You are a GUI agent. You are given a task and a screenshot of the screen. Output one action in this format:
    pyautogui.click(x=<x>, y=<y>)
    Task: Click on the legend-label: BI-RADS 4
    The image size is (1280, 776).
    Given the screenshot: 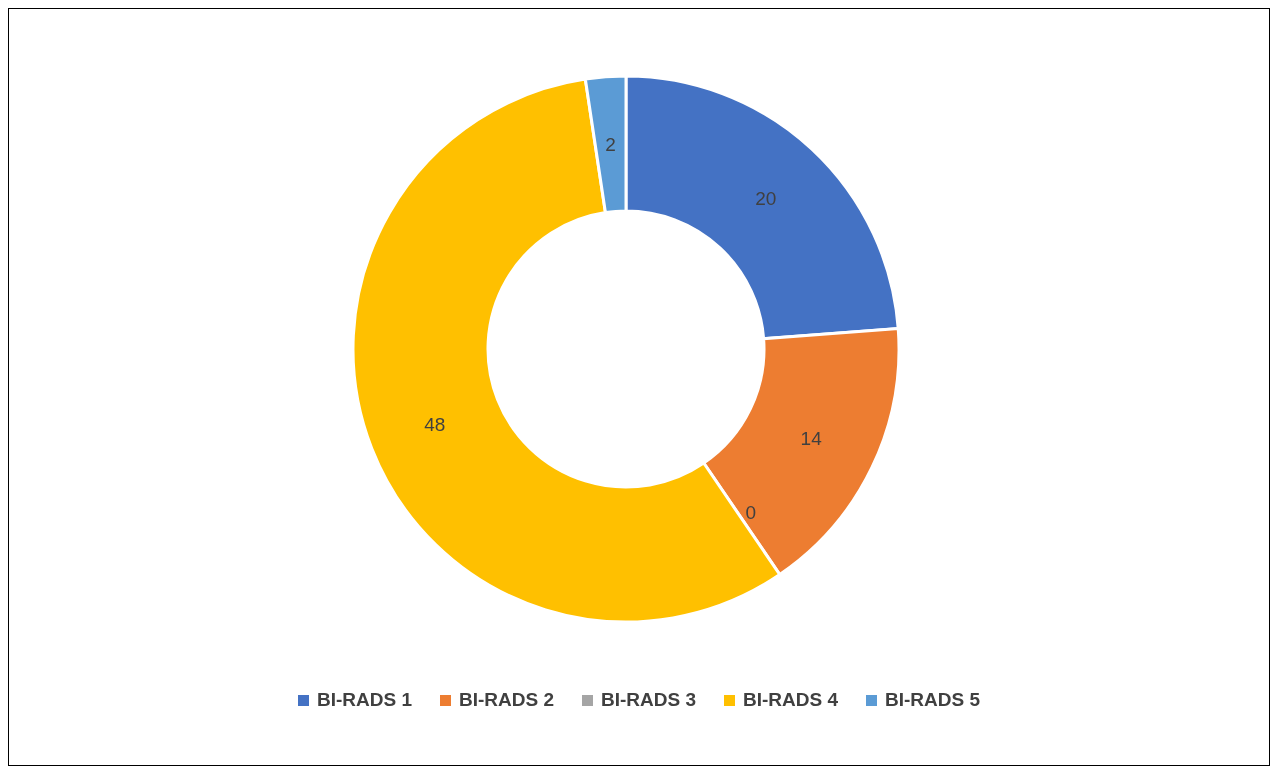 What is the action you would take?
    pyautogui.click(x=791, y=700)
    